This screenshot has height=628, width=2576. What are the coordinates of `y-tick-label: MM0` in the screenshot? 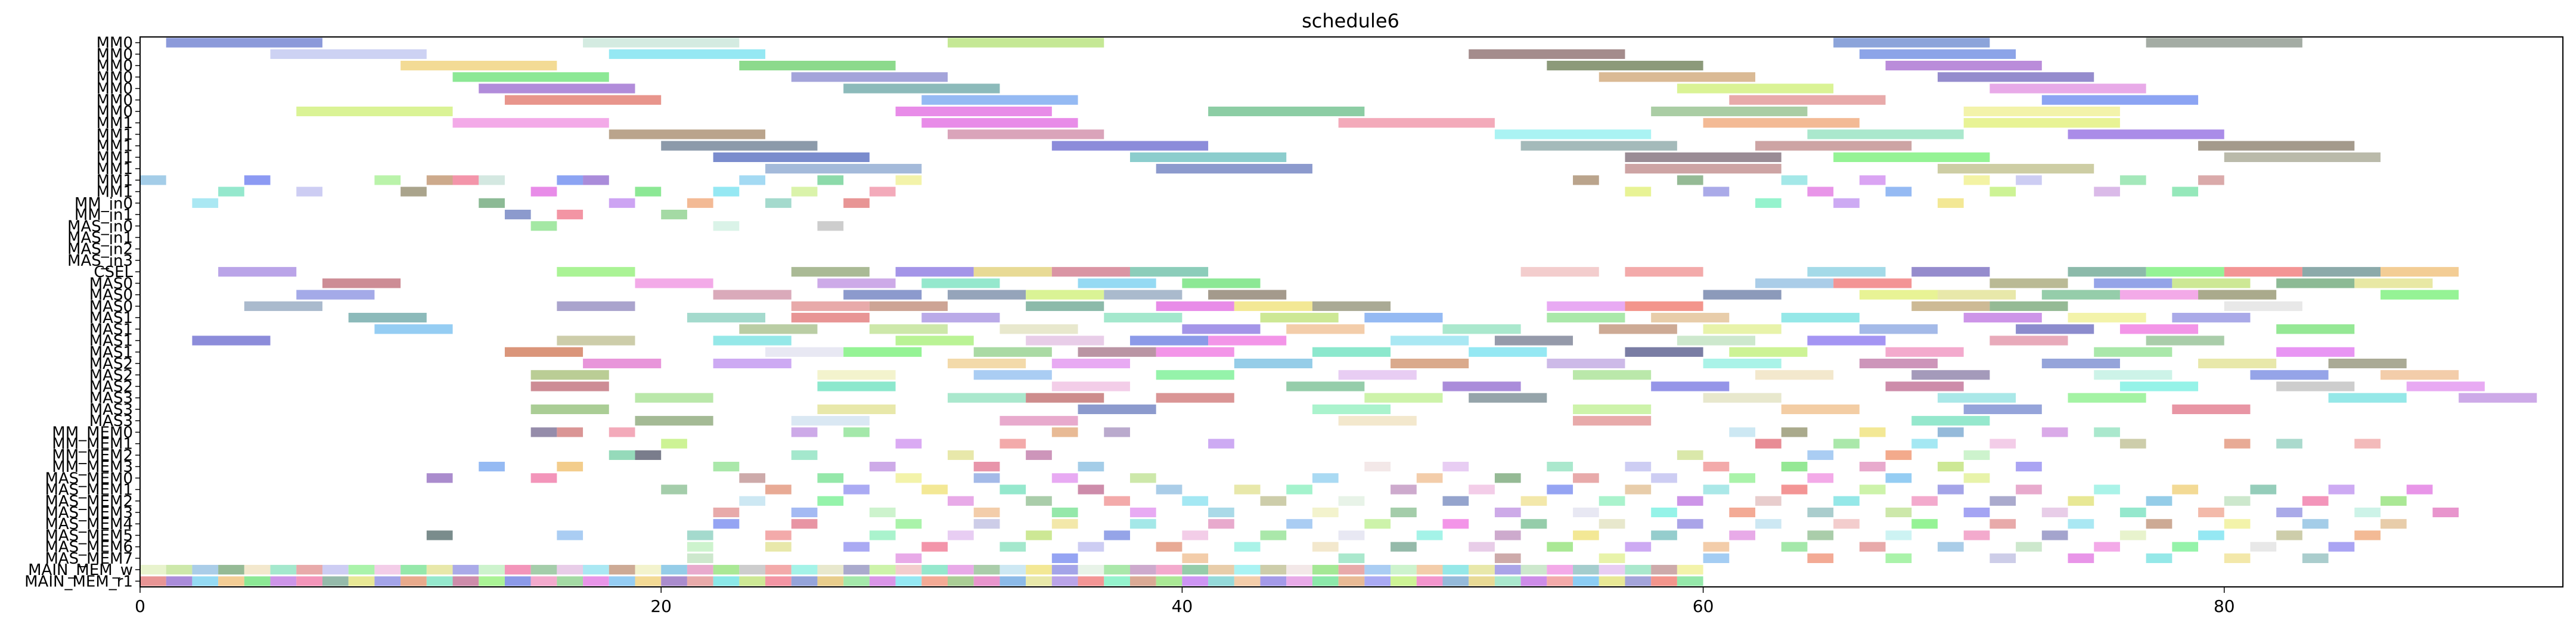 It's located at (115, 101).